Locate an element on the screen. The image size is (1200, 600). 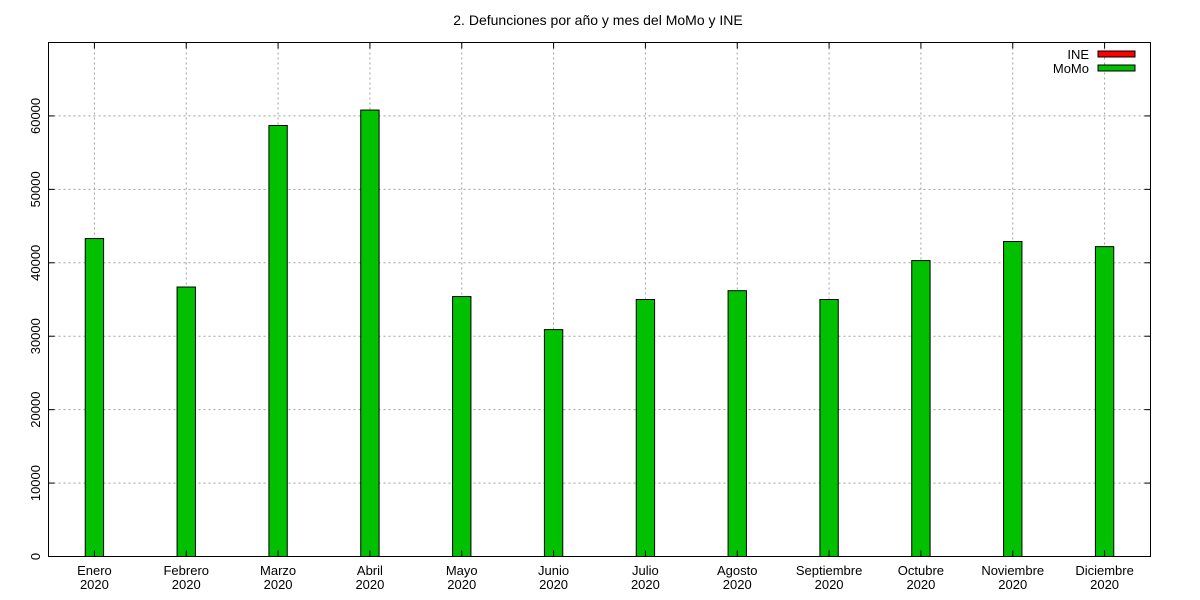
x-tick-label: Abril is located at coordinates (370, 570).